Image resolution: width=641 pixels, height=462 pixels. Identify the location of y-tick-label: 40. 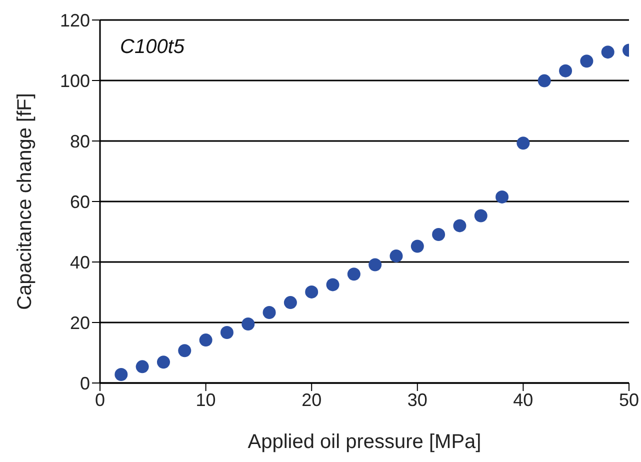
(80, 262).